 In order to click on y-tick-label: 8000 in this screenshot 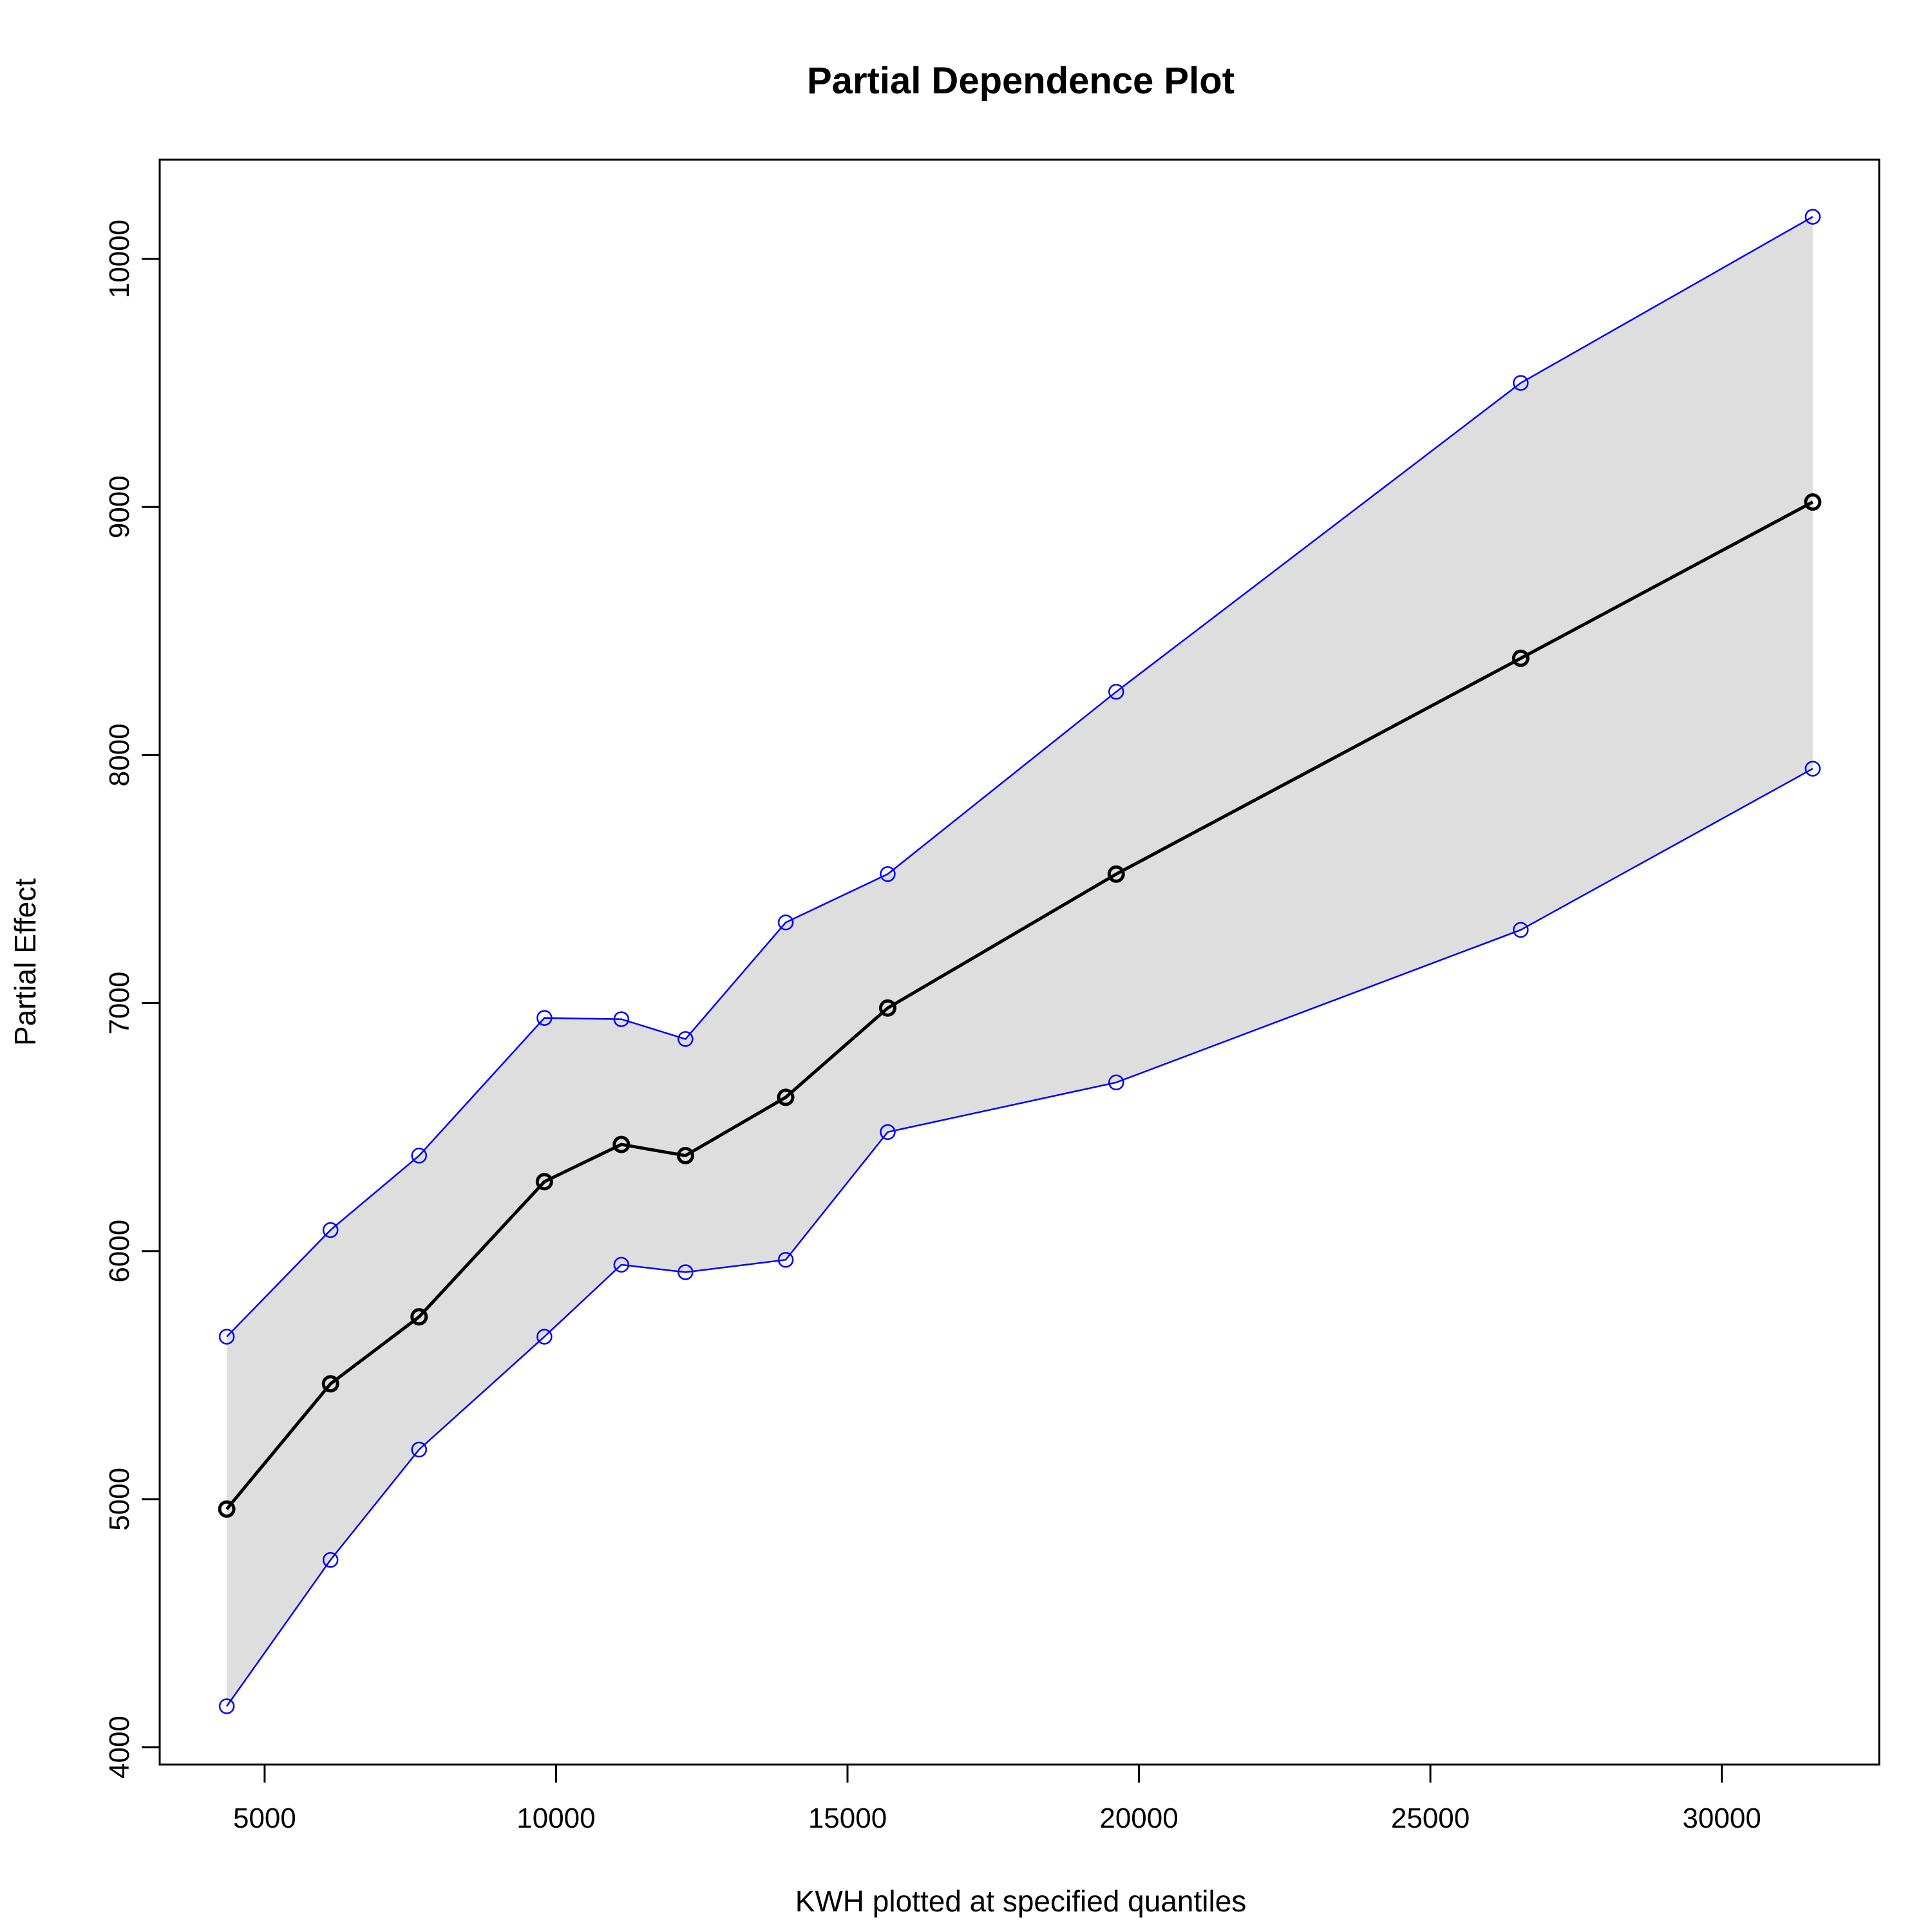, I will do `click(120, 754)`.